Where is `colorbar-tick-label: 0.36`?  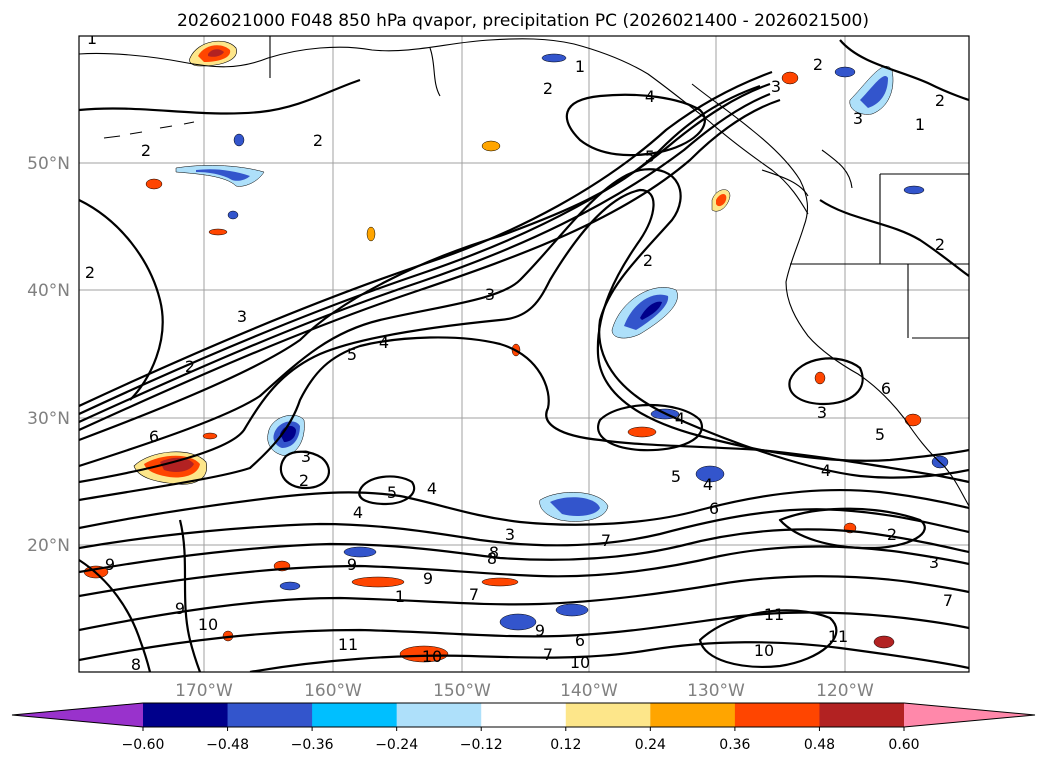
colorbar-tick-label: 0.36 is located at coordinates (734, 745).